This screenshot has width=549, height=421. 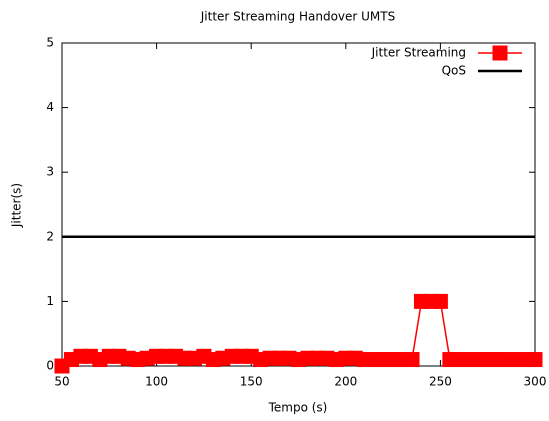 What do you see at coordinates (50, 107) in the screenshot?
I see `y-tick-label: 4` at bounding box center [50, 107].